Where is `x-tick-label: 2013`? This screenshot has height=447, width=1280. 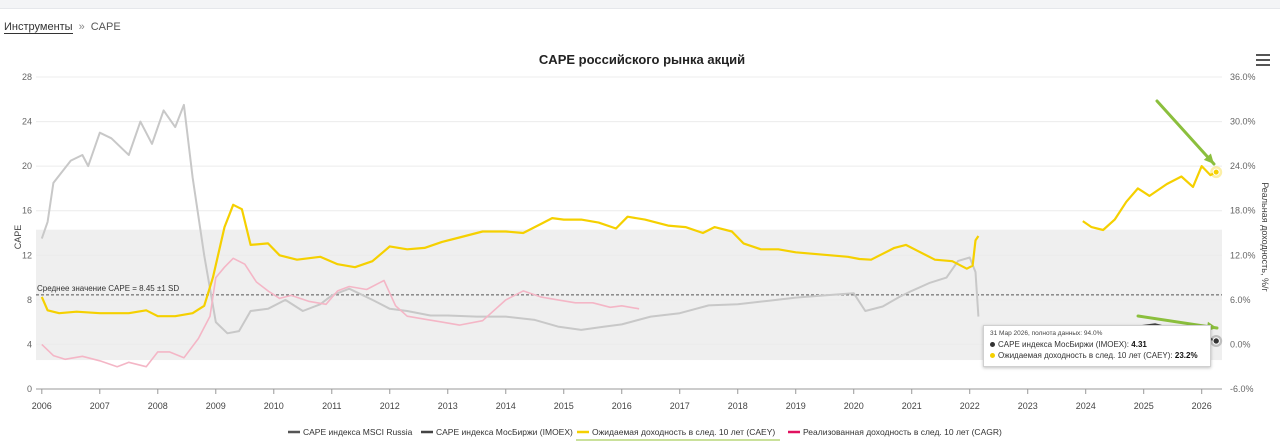
x-tick-label: 2013 is located at coordinates (448, 406).